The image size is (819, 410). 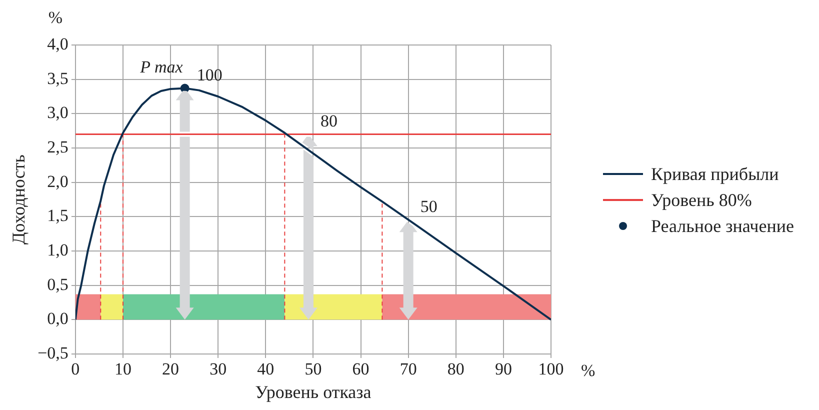 What do you see at coordinates (715, 174) in the screenshot?
I see `legend-label: Кривая прибыли` at bounding box center [715, 174].